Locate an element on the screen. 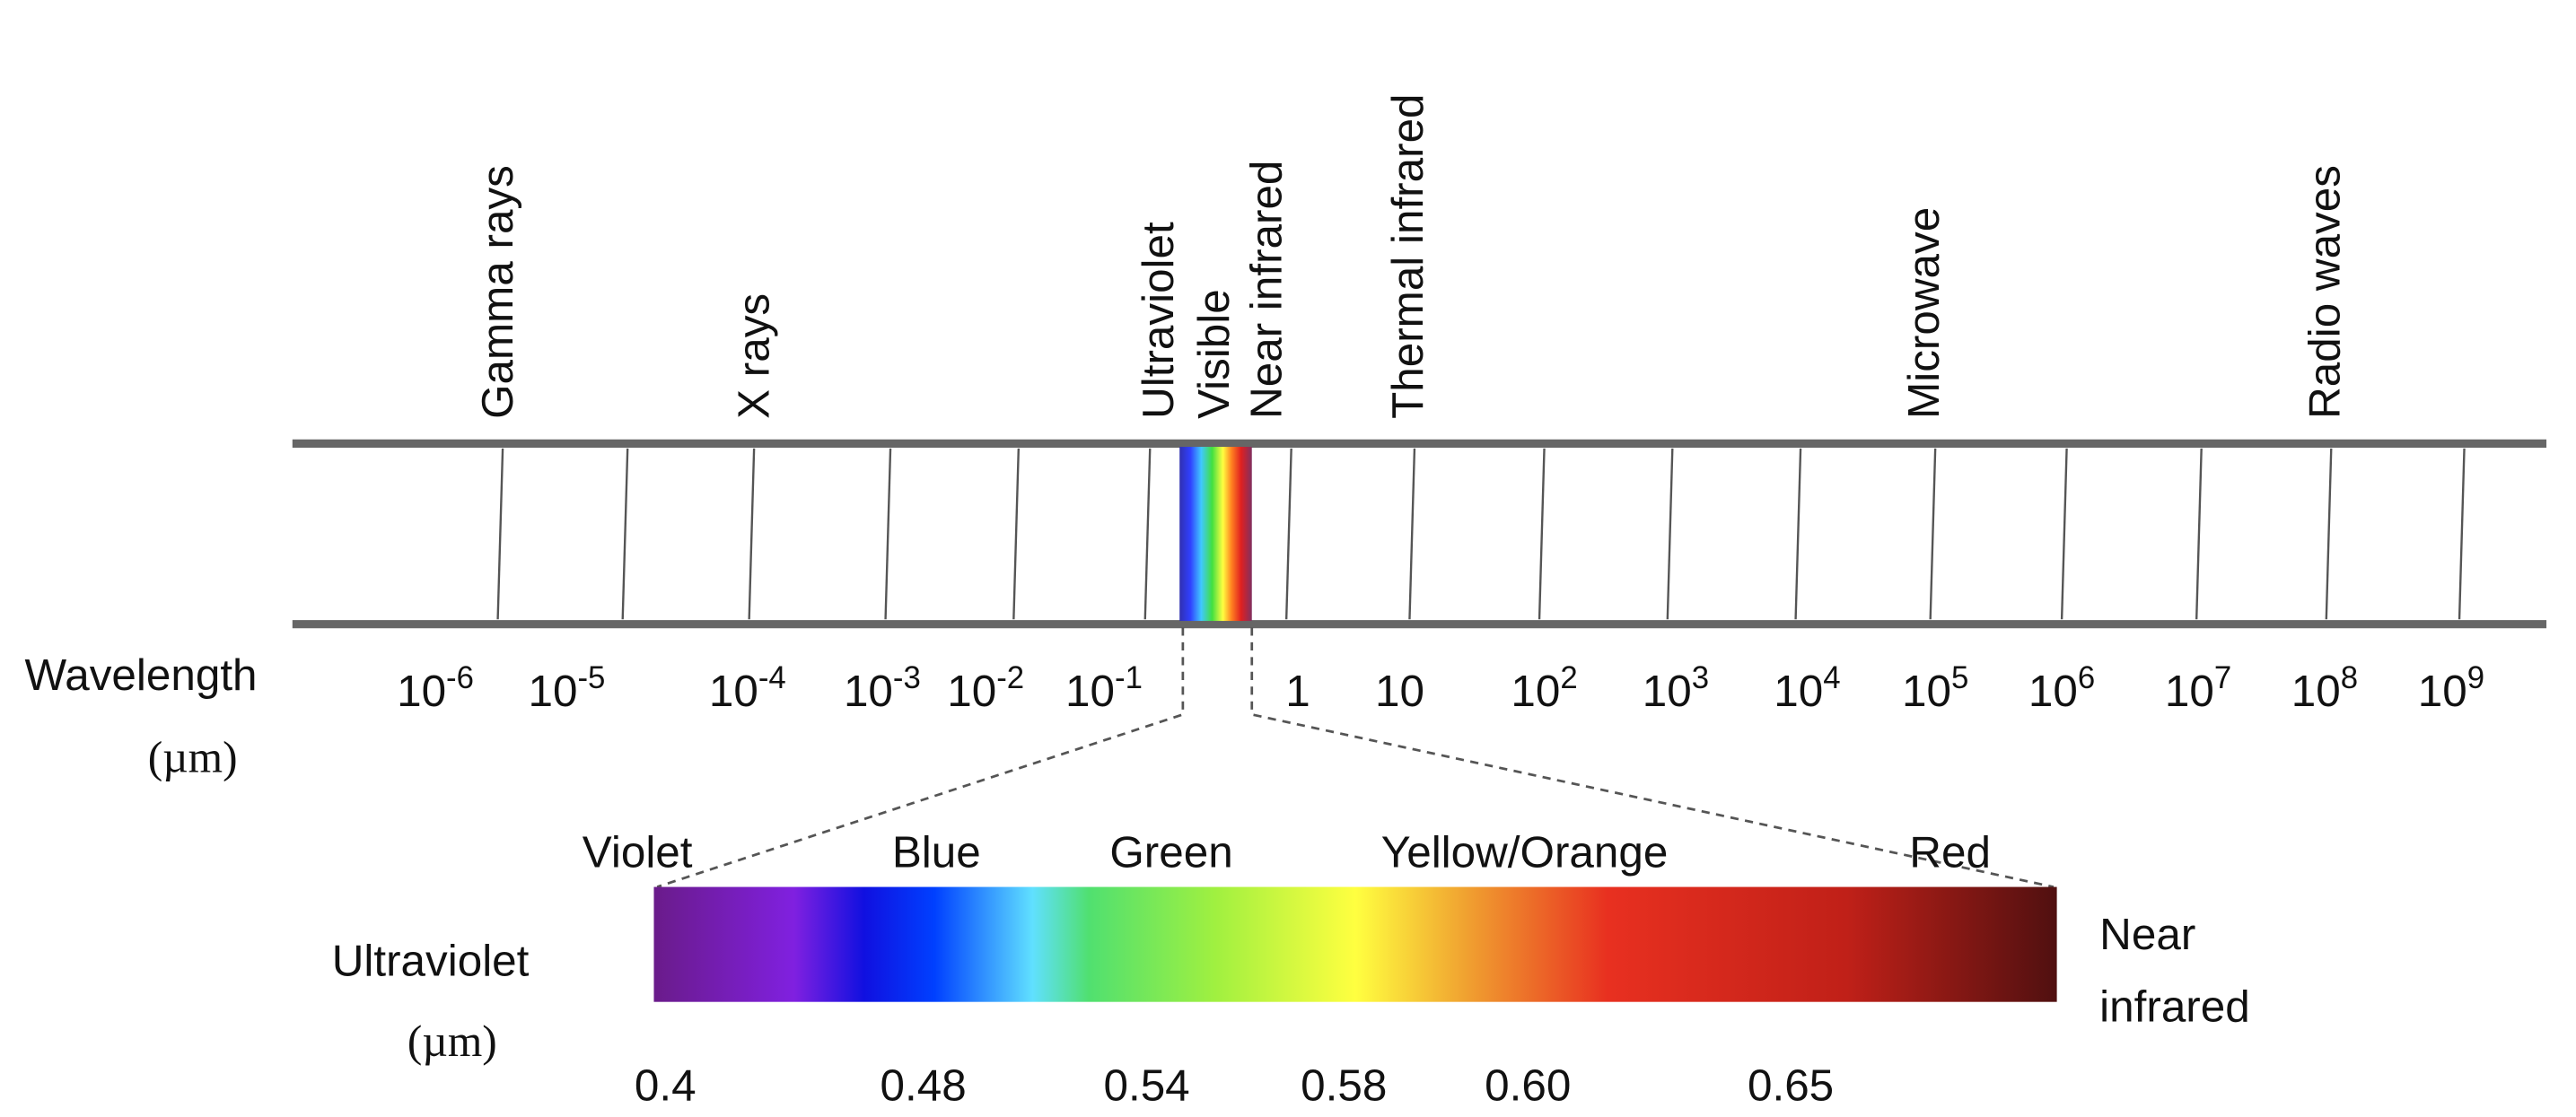 Image resolution: width=2576 pixels, height=1117 pixels. tick-label: 10⁻⁶ is located at coordinates (435, 689).